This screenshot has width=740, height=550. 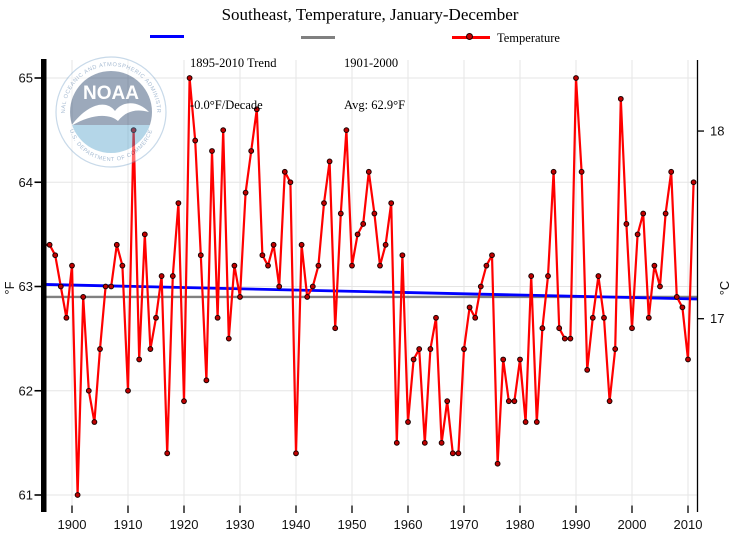 I want to click on temperature-legend-label: Temperature, so click(x=528, y=38).